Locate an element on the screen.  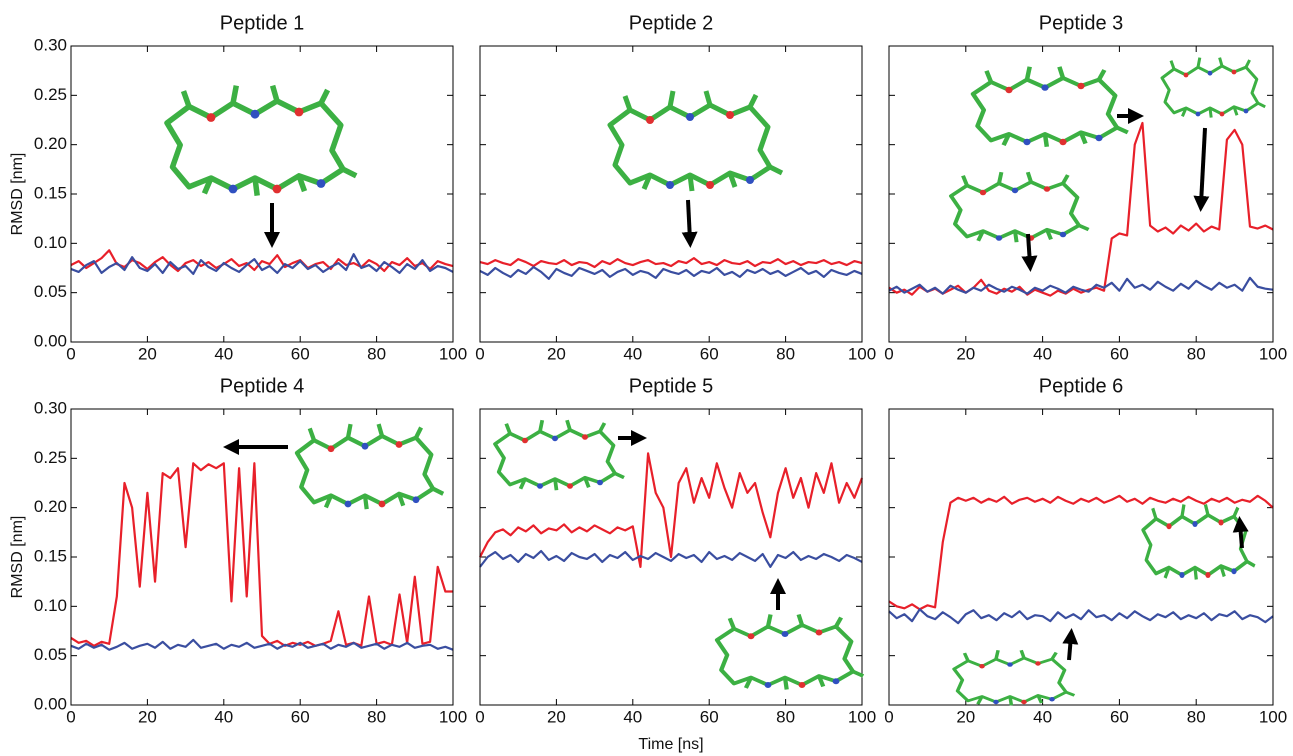
panel: Peptide 3 0 20 40 60 80 100 is located at coordinates (1085, 187).